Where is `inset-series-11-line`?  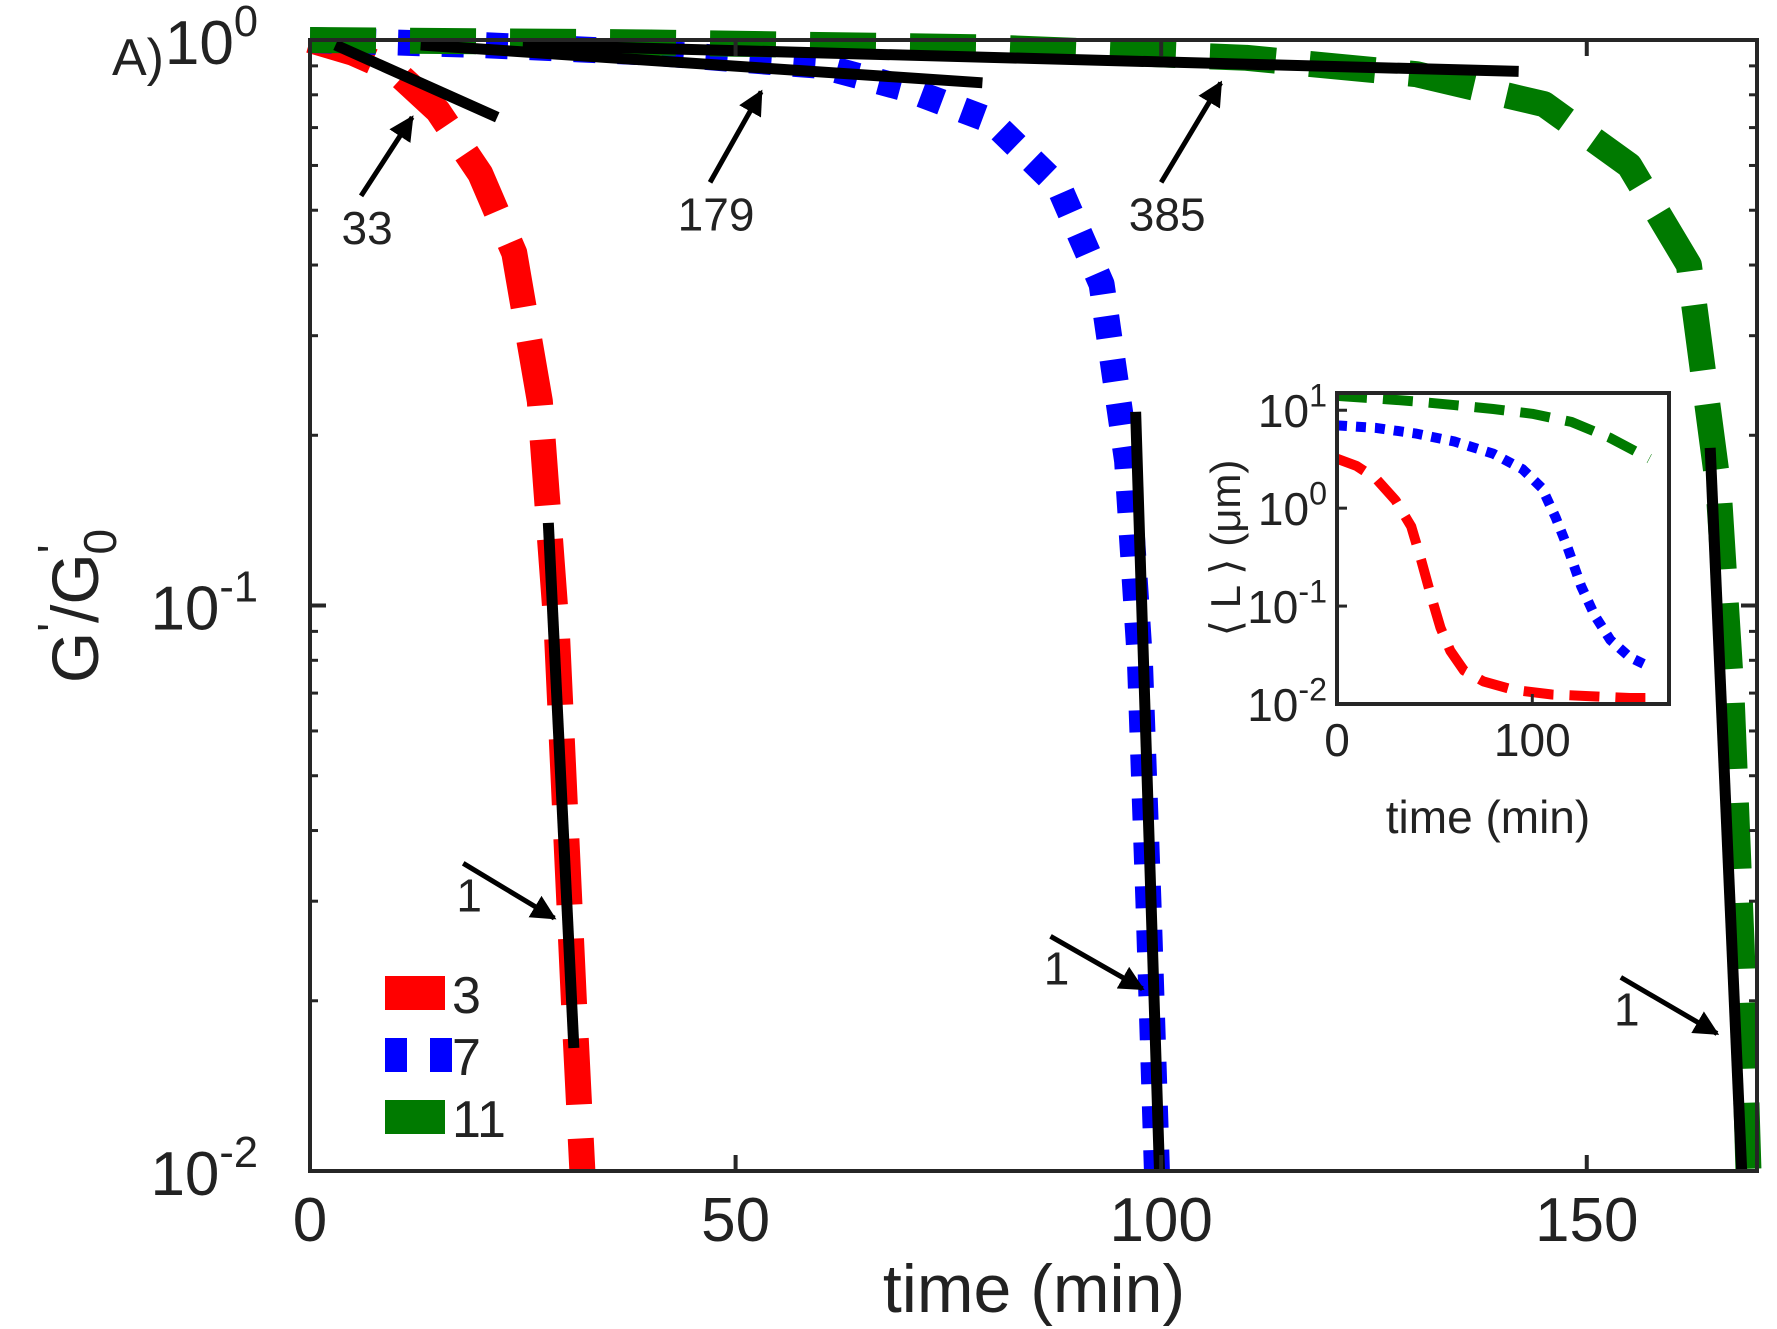 inset-series-11-line is located at coordinates (1494, 427).